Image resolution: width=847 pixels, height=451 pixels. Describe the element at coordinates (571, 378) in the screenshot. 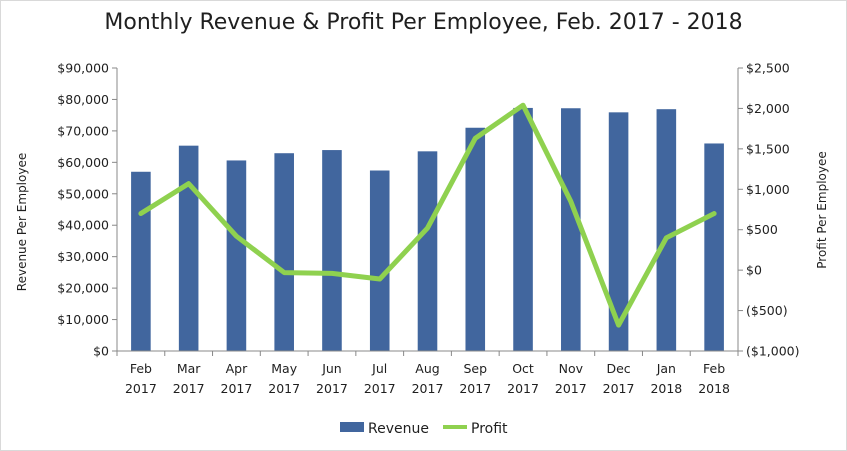

I see `x-tick-label: Nov 2017` at that location.